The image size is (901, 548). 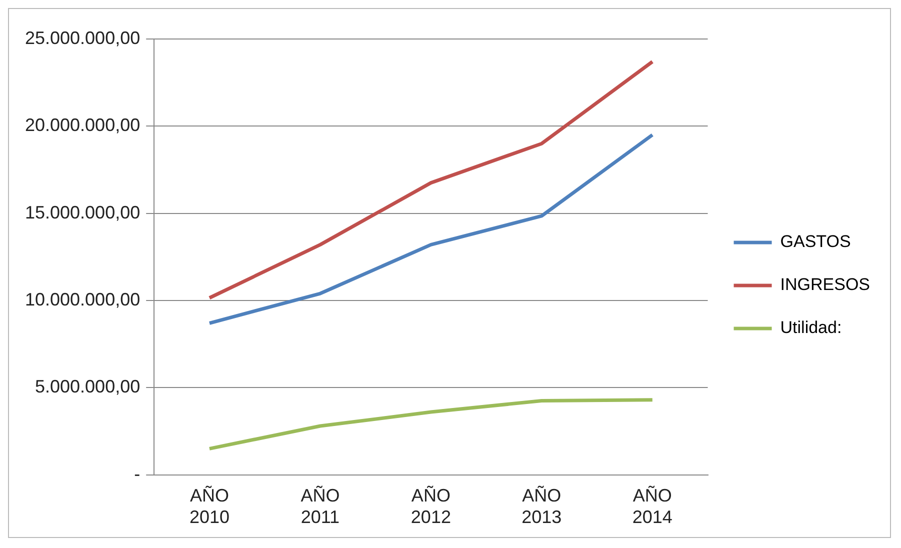 I want to click on legend-label: Utilidad:, so click(x=811, y=328).